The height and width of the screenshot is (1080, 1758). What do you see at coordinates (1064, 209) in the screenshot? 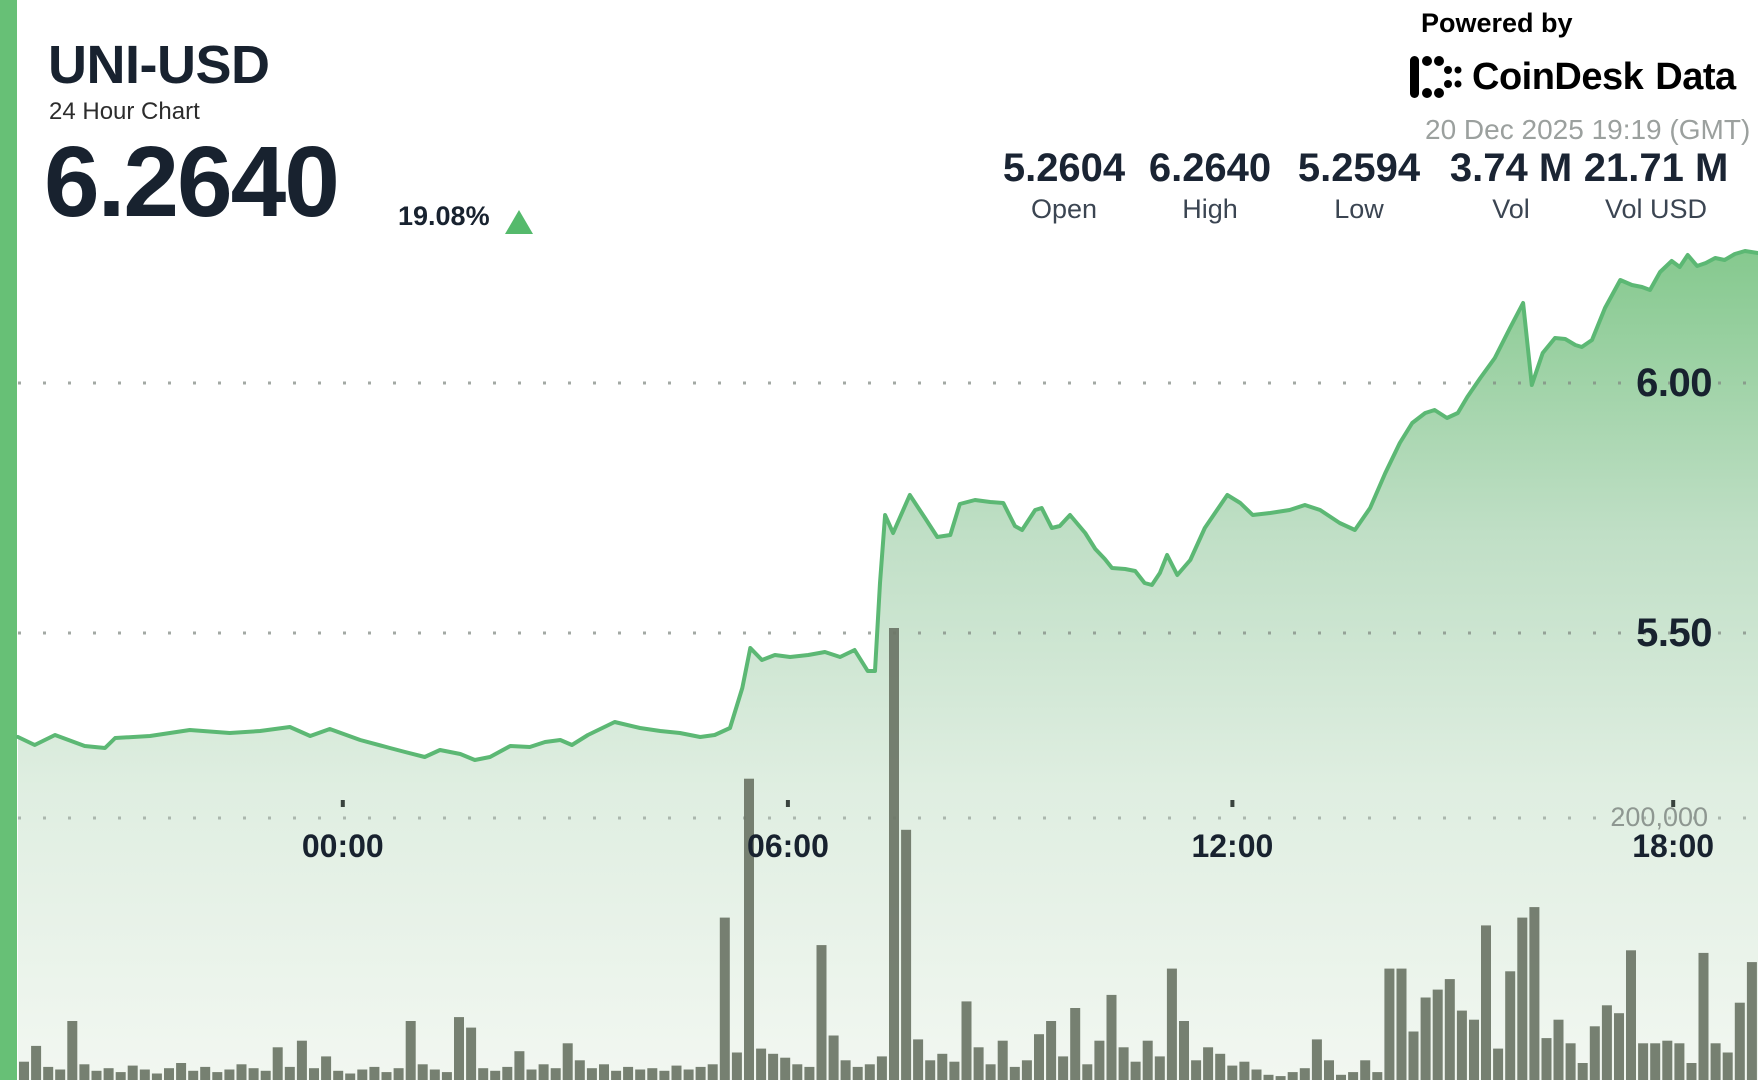
I see `stat-label: Open` at bounding box center [1064, 209].